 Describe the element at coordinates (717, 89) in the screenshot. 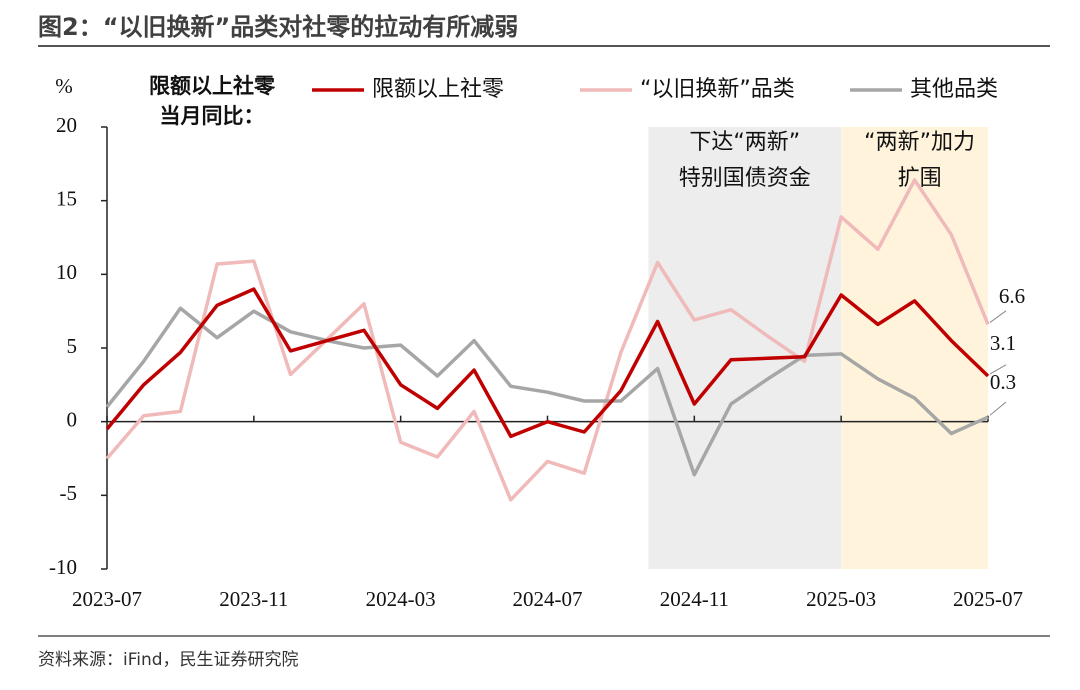

I see `legend-label: “以旧换新”品类` at that location.